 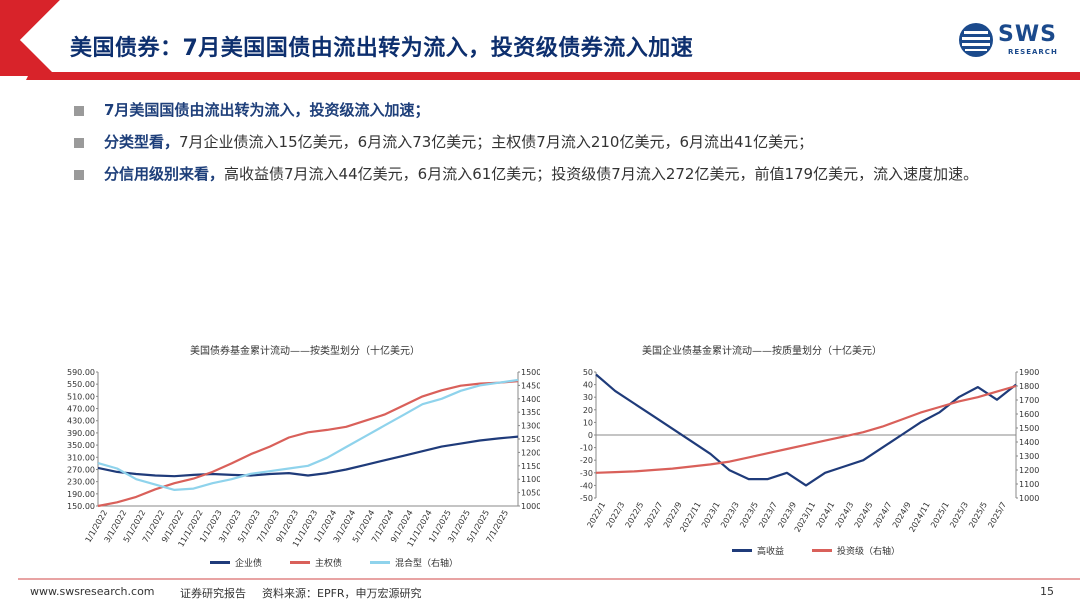 I want to click on right-axis-tick-label: 1000, so click(x=1029, y=498).